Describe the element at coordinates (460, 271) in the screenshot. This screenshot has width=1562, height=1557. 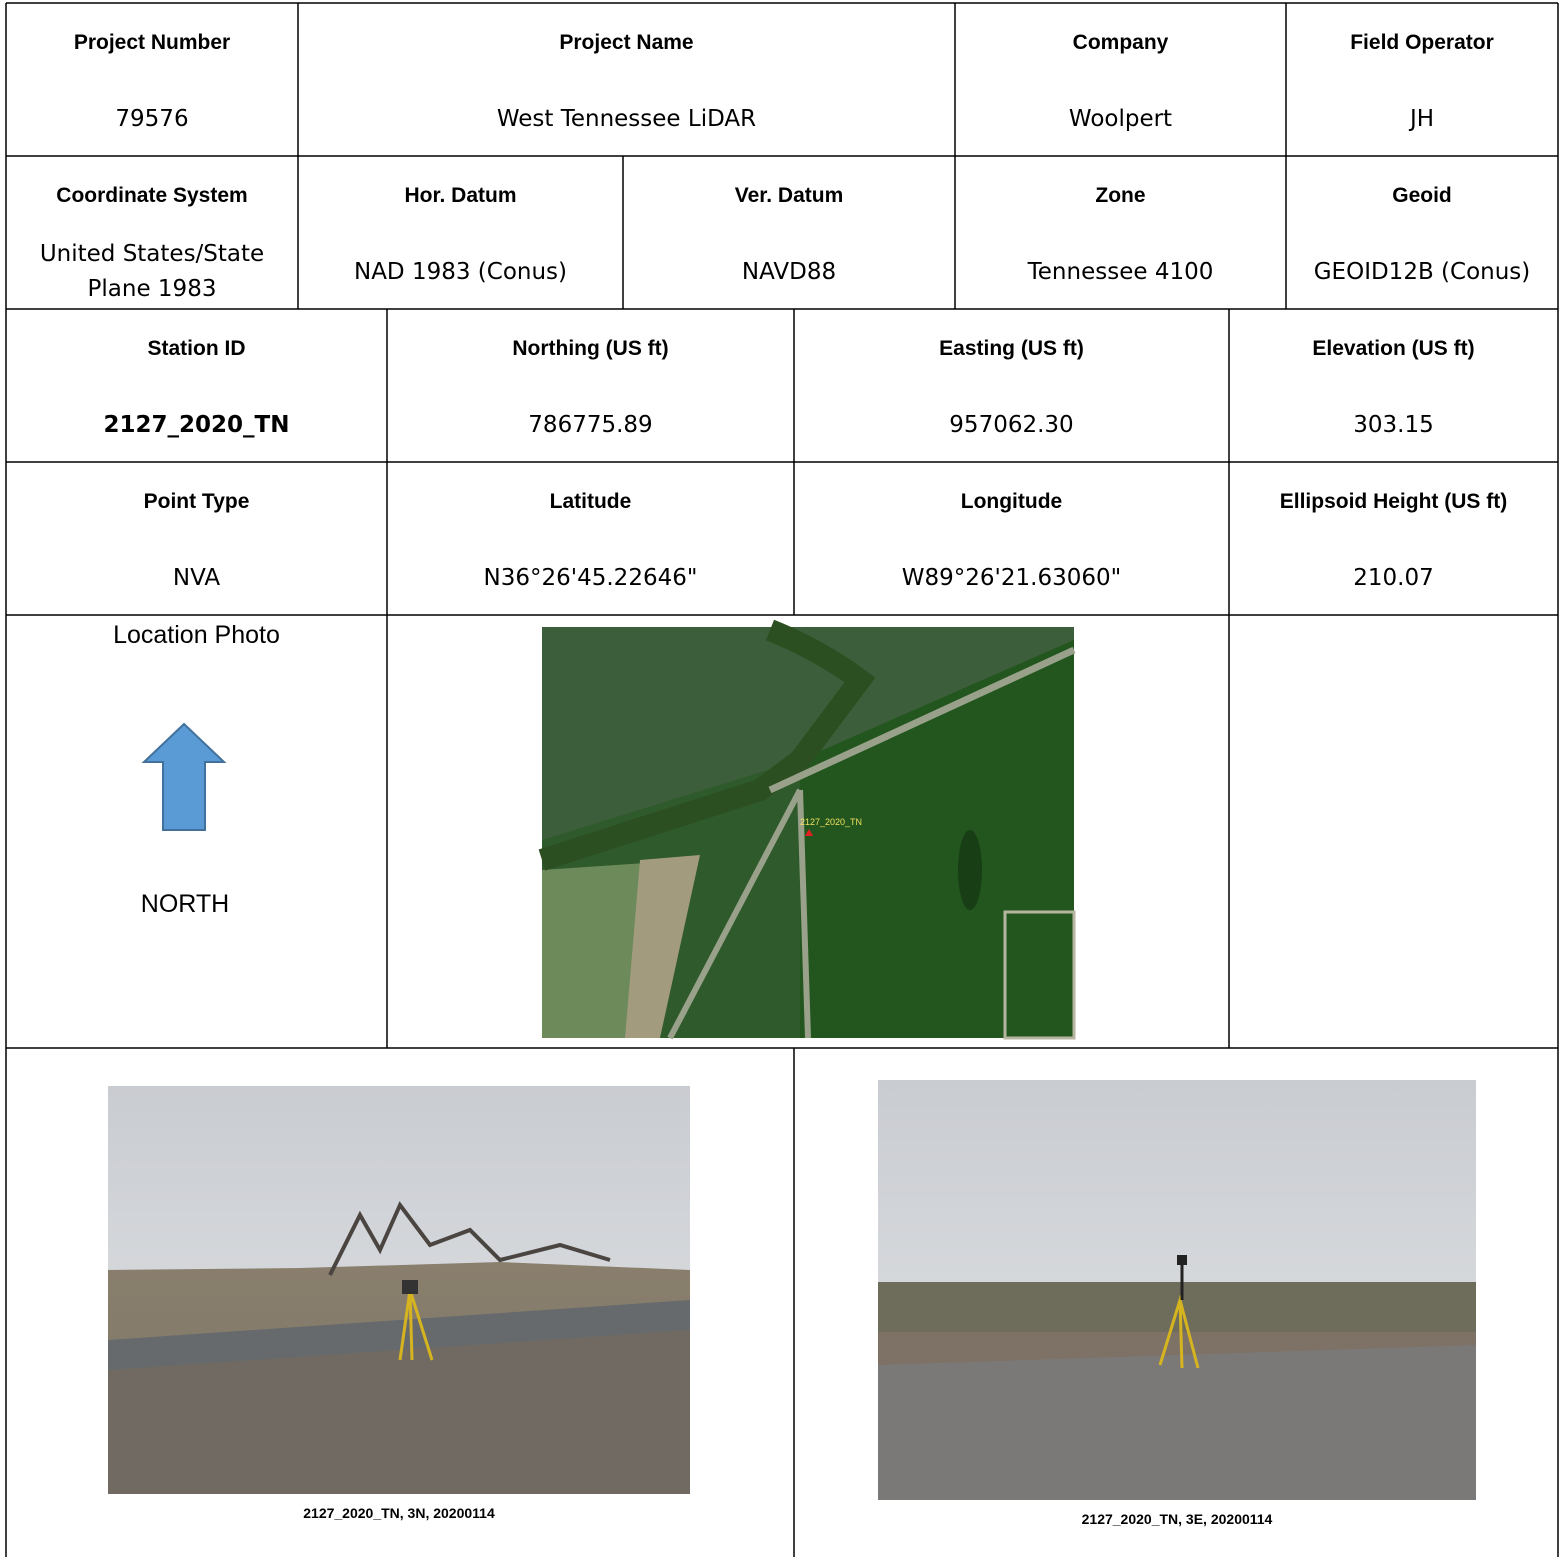
I see `field-value: NAD 1983 (Conus)` at that location.